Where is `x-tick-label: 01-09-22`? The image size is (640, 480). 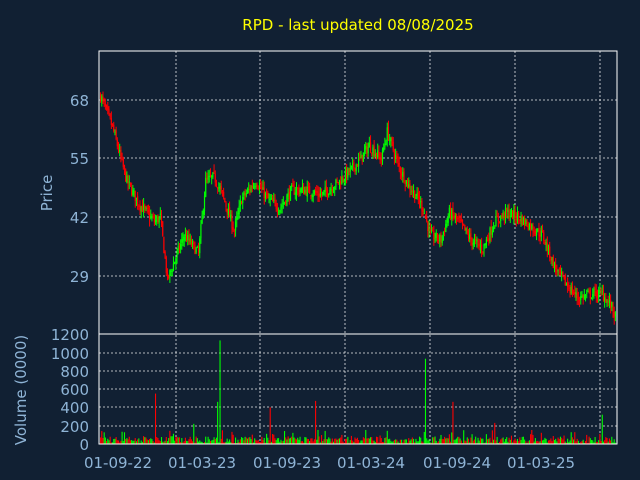
x-tick-label: 01-09-22 is located at coordinates (118, 463).